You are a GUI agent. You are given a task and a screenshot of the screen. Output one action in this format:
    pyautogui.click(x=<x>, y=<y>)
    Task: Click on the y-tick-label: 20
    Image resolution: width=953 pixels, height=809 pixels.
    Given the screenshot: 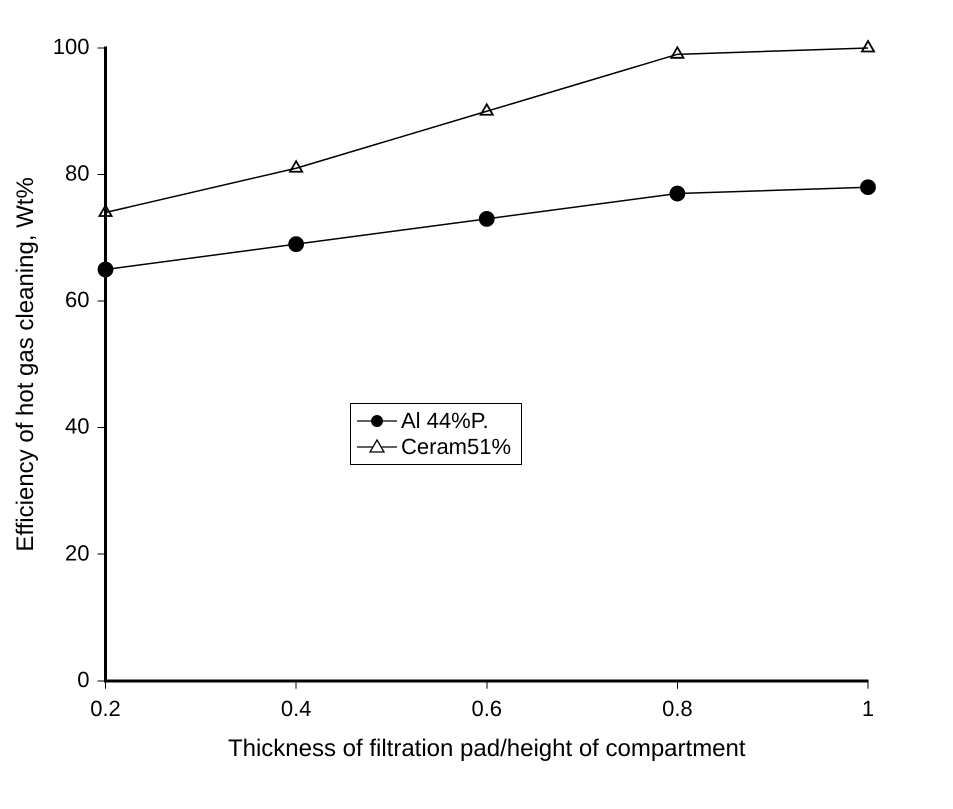 What is the action you would take?
    pyautogui.click(x=77, y=553)
    